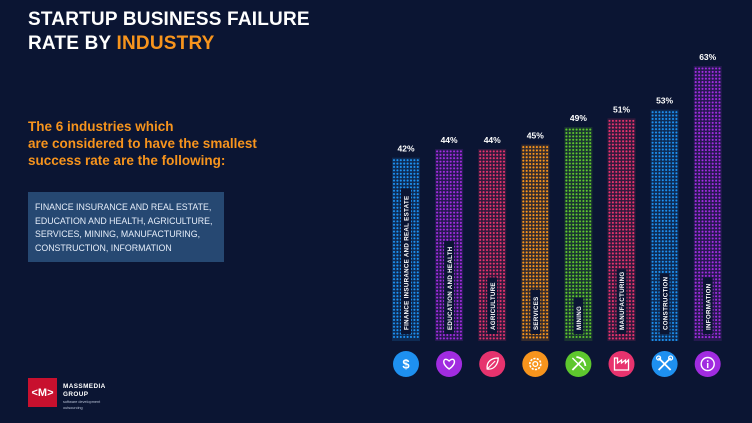  What do you see at coordinates (535, 364) in the screenshot?
I see `gear-icon` at bounding box center [535, 364].